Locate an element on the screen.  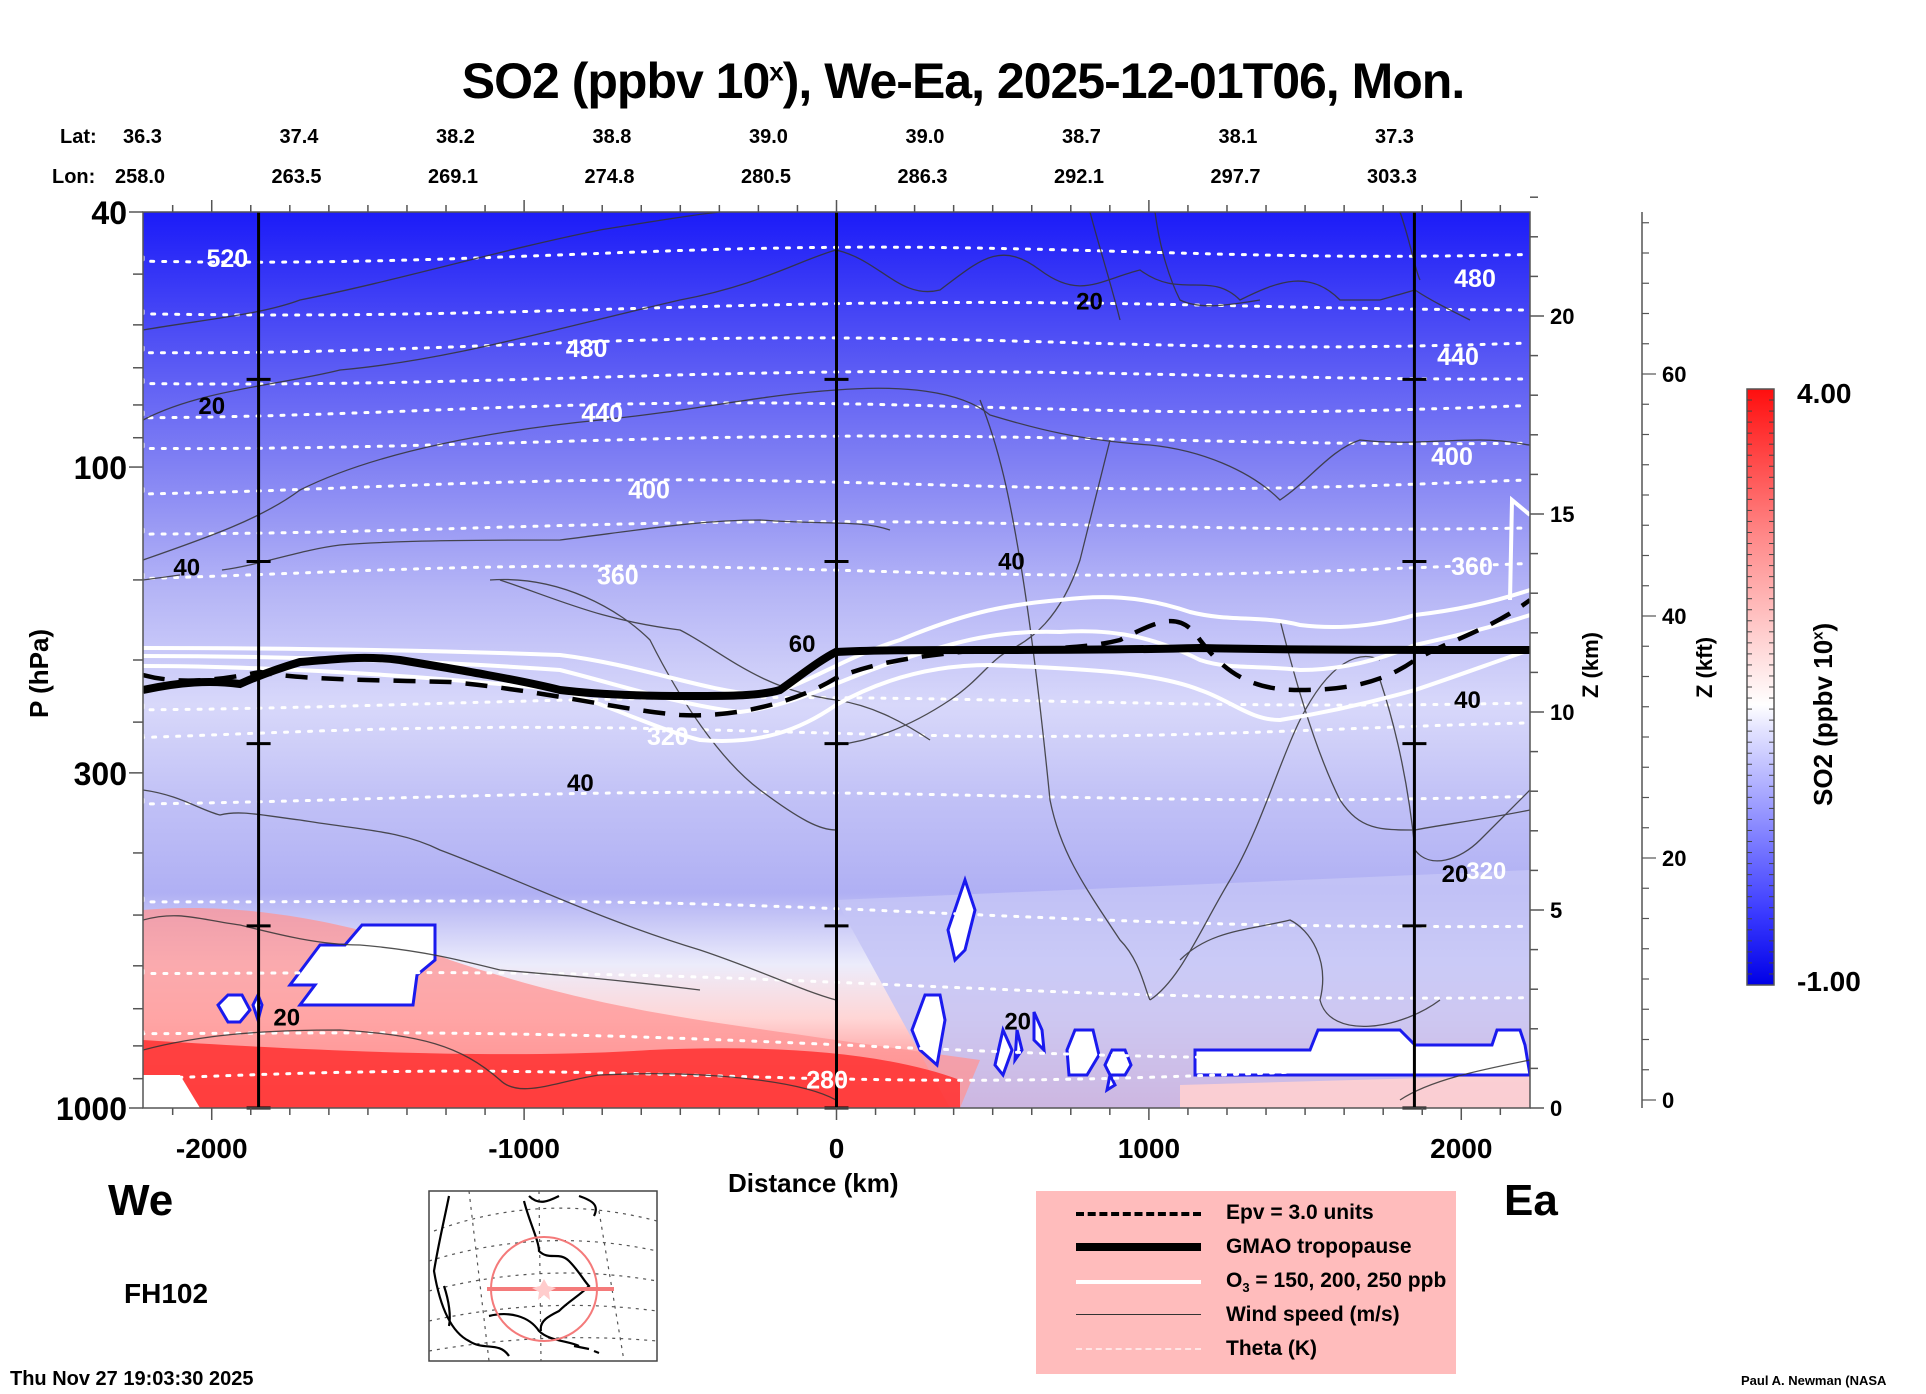
z-kft-axis-title: Z (kft) is located at coordinates (1704, 667).